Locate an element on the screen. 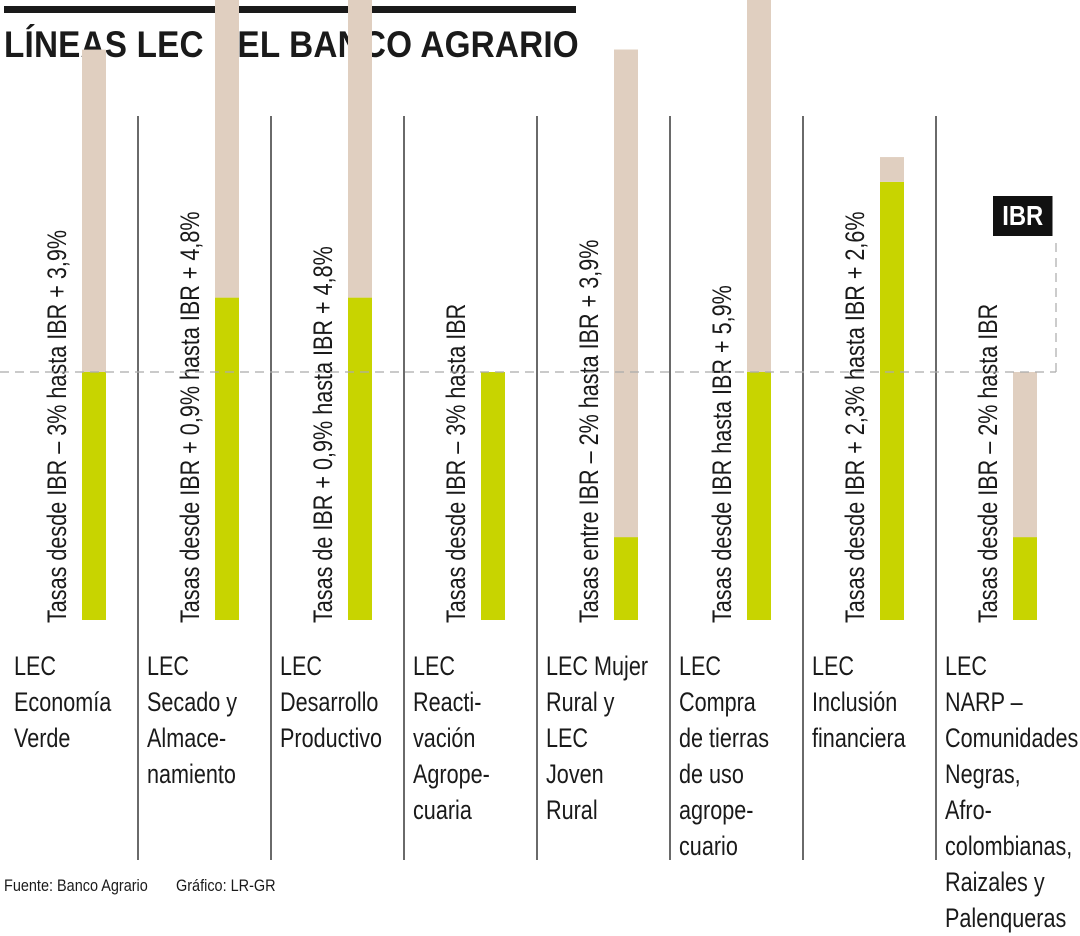  ibr-reference-badge: IBR is located at coordinates (1023, 216).